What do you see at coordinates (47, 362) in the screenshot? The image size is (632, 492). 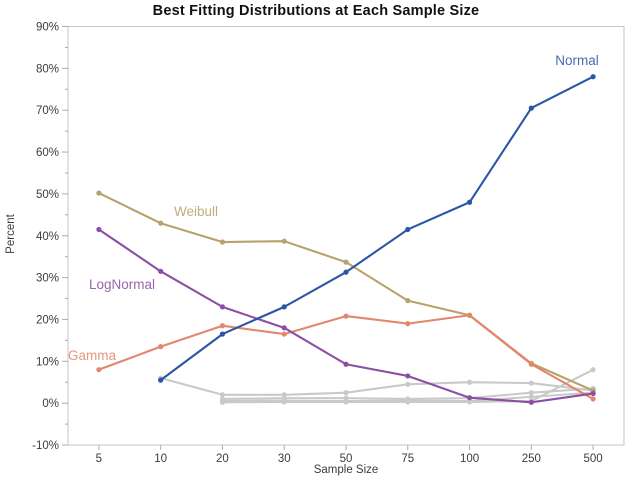 I see `y-tick-label: 10%` at bounding box center [47, 362].